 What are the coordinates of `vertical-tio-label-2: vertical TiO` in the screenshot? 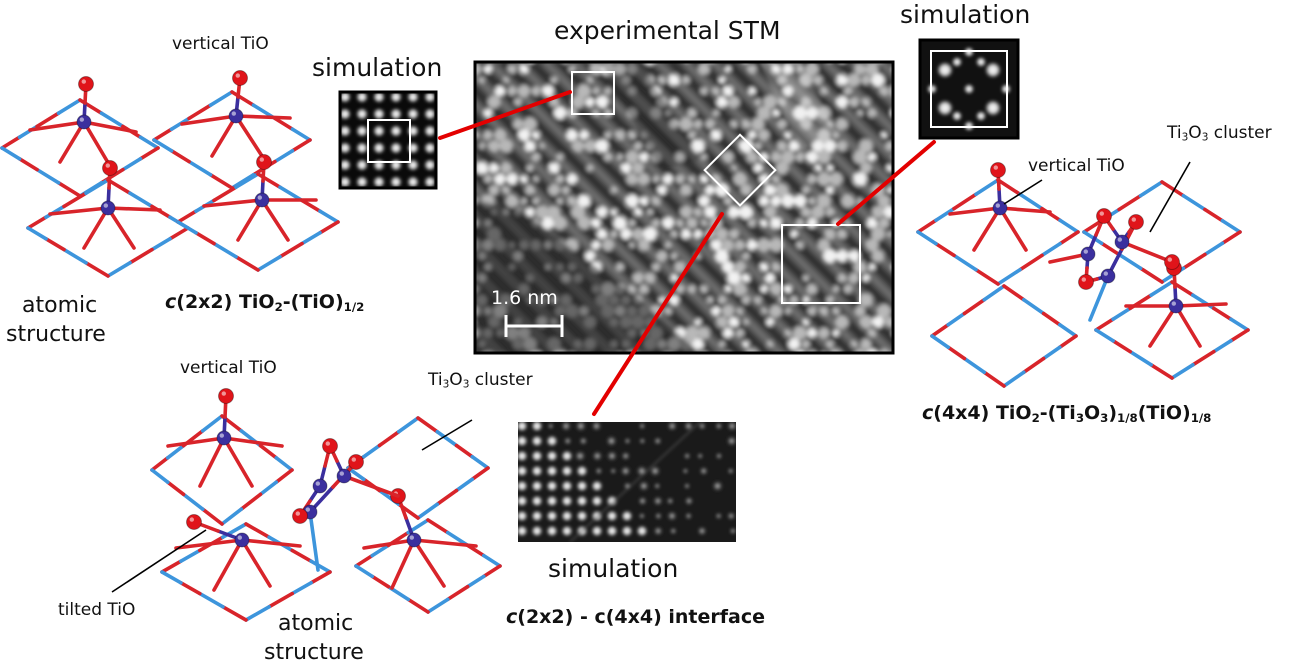 It's located at (228, 368).